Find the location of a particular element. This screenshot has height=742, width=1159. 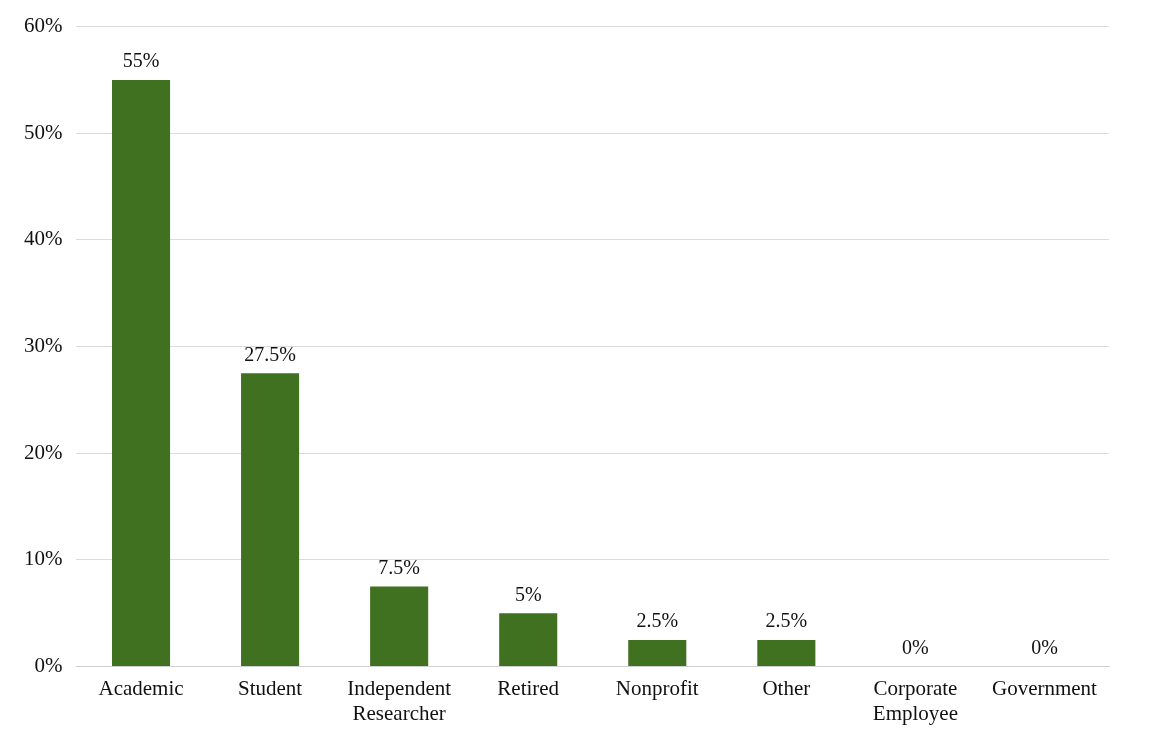

data-label: 55% is located at coordinates (141, 60).